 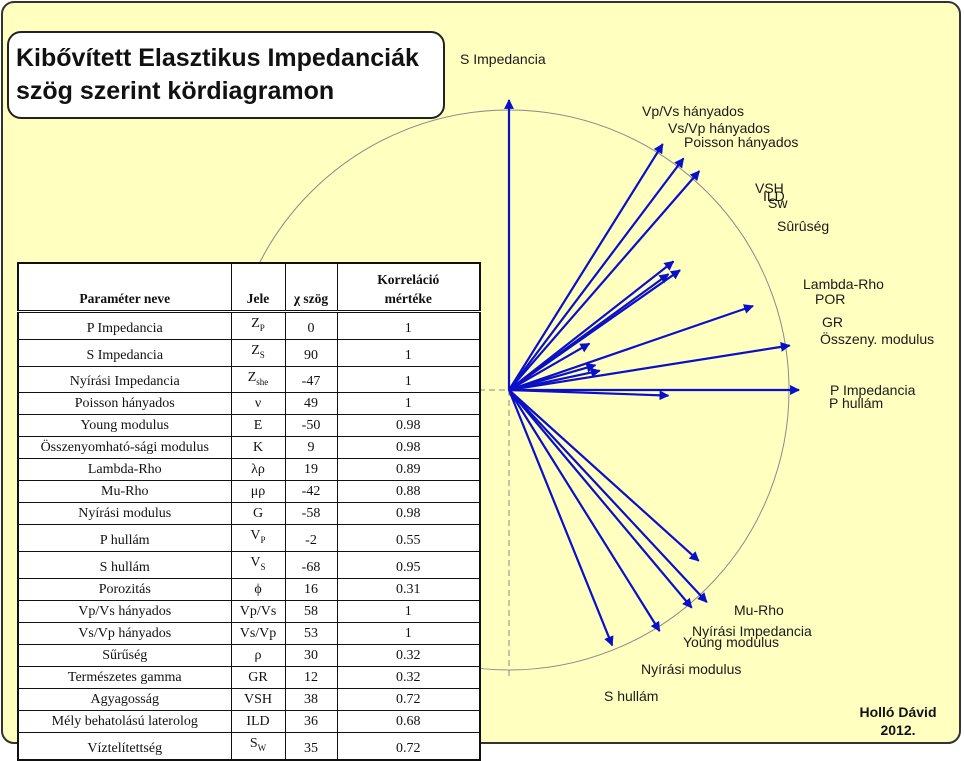 What do you see at coordinates (258, 404) in the screenshot?
I see `cell-symbol: ν` at bounding box center [258, 404].